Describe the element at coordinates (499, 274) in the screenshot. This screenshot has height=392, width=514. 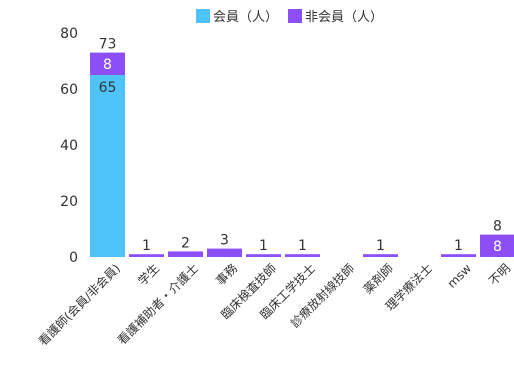
I see `x-tick-label-10: 不明` at that location.